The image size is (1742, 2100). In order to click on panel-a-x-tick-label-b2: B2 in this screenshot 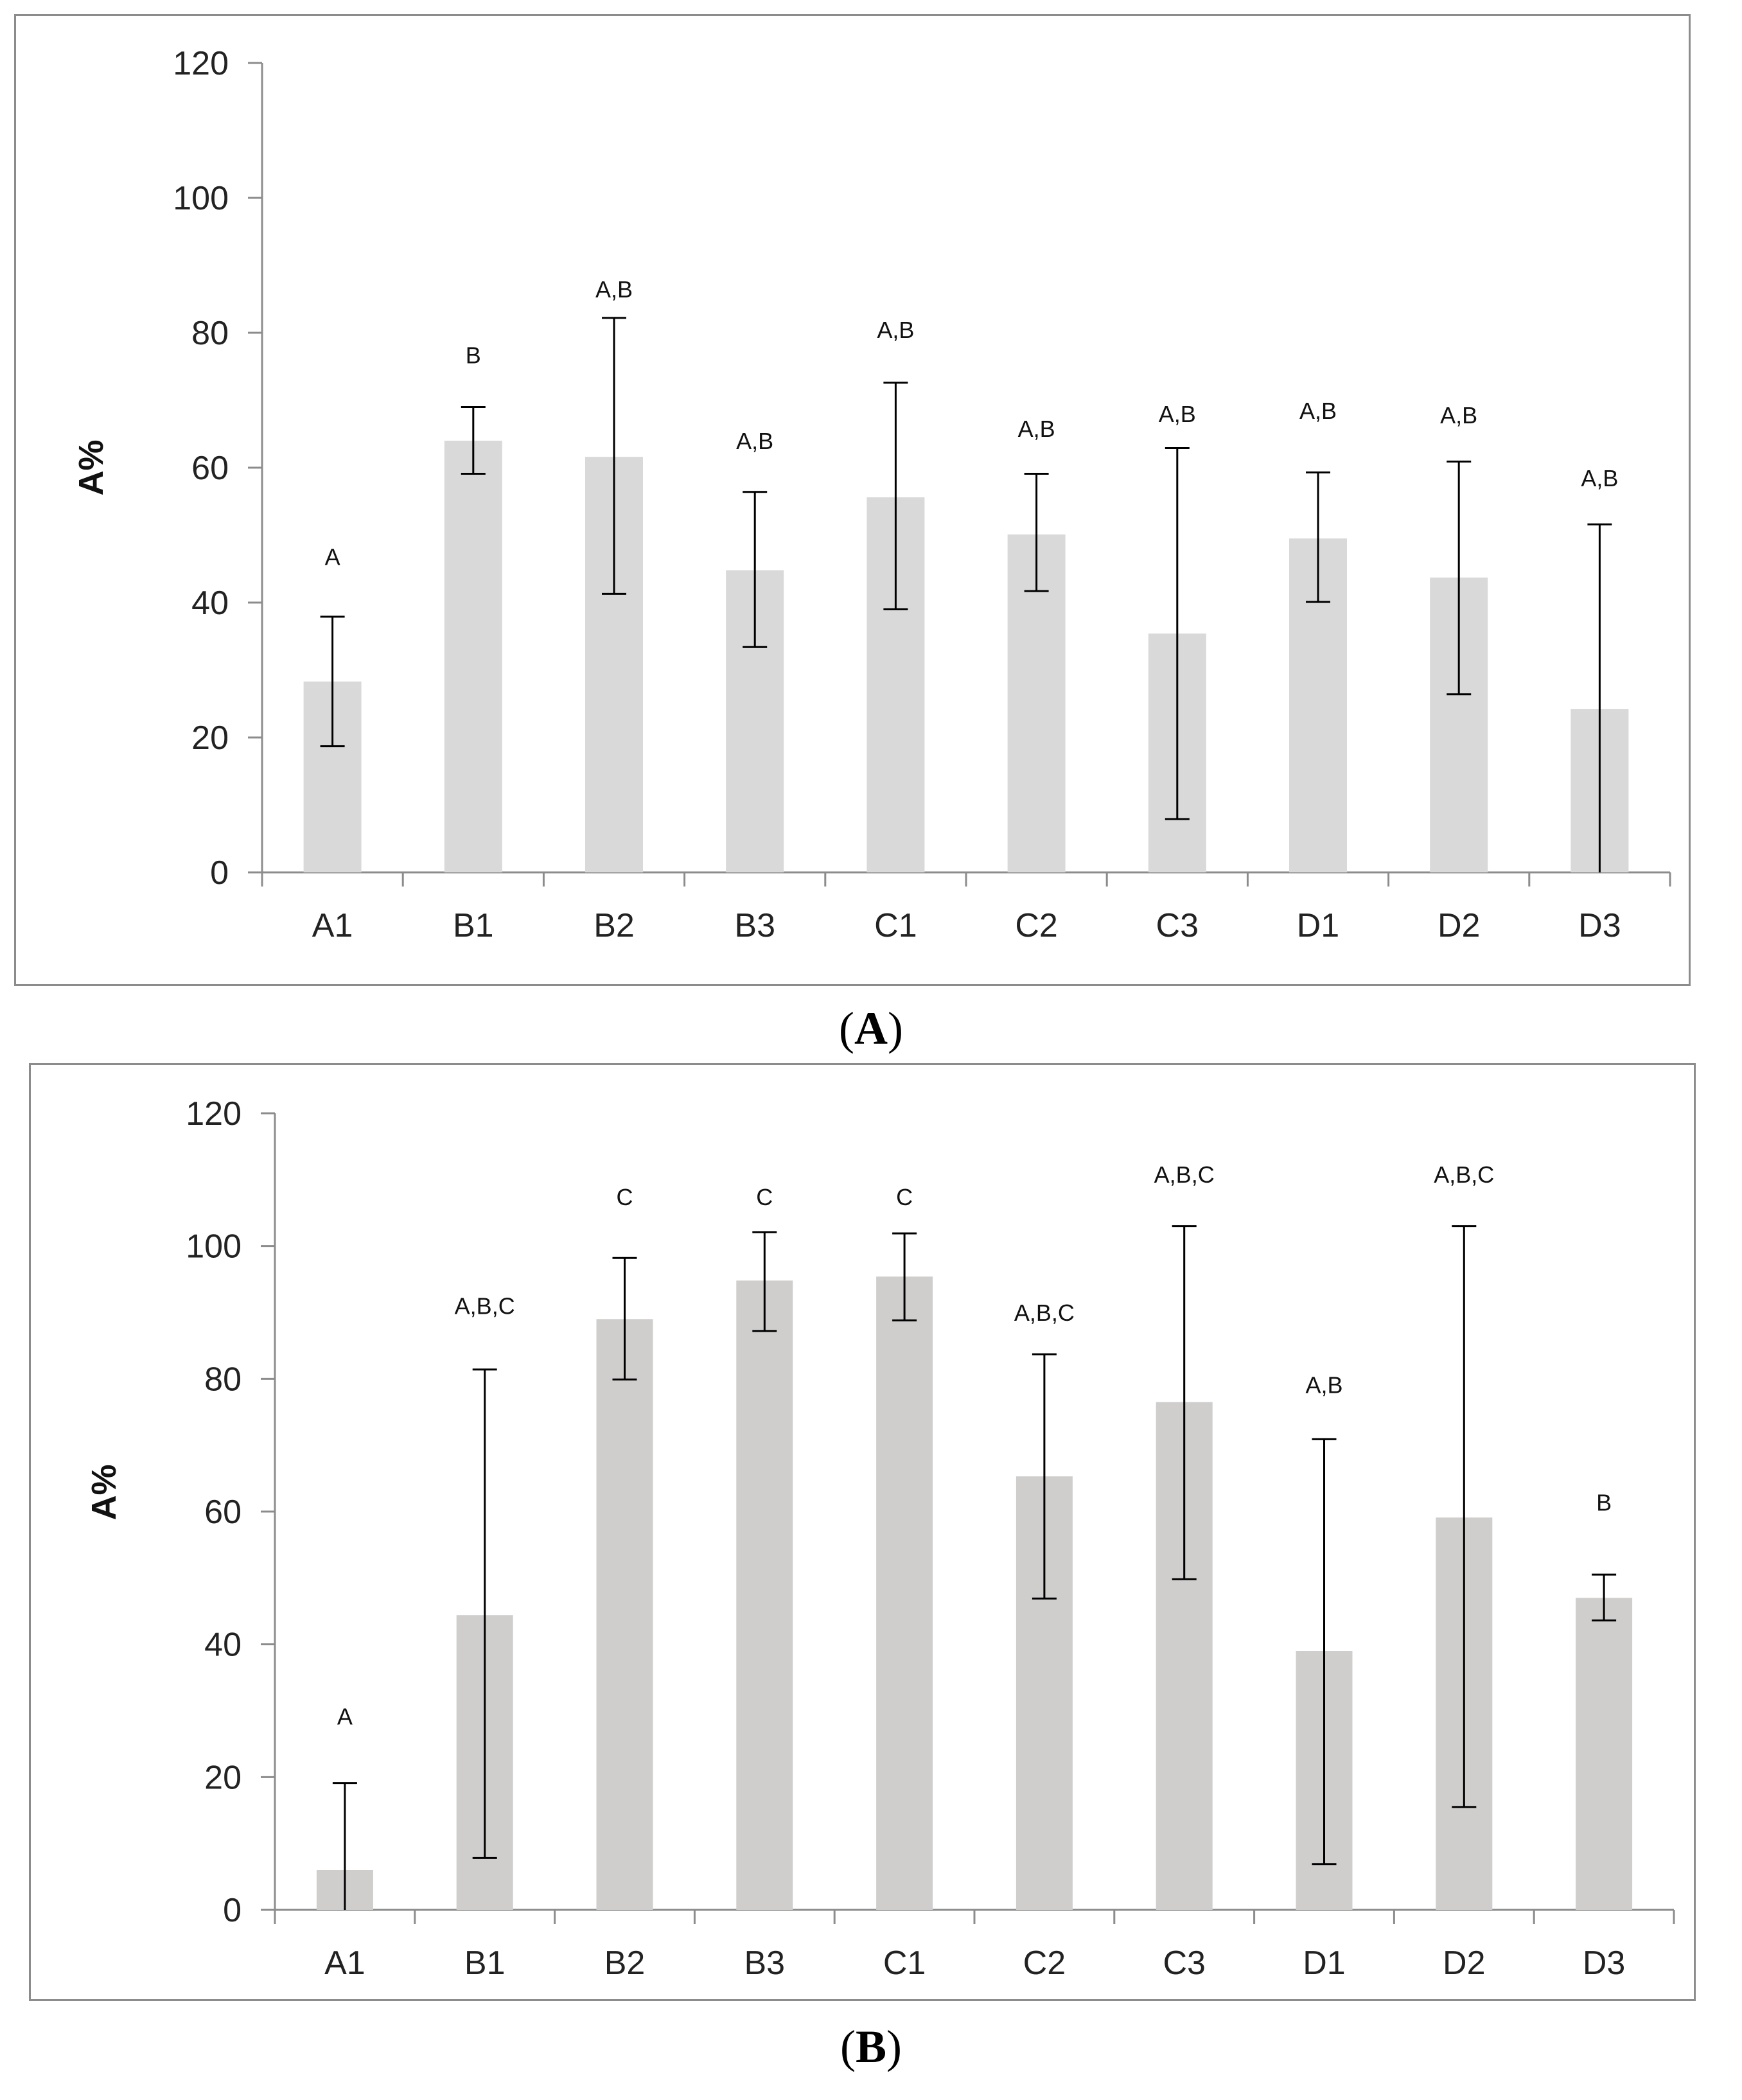, I will do `click(614, 925)`.